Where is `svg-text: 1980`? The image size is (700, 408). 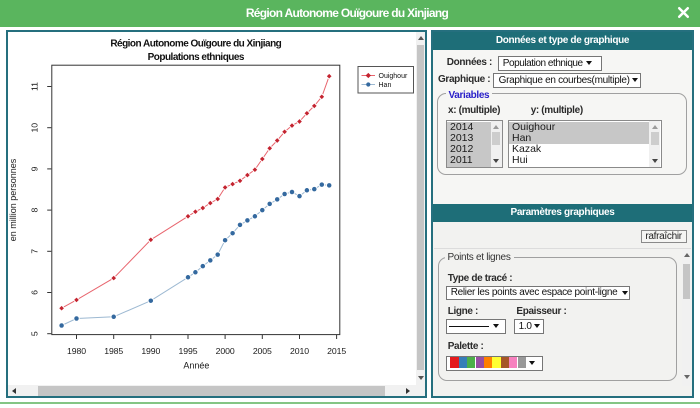 svg-text: 1980 is located at coordinates (76, 351).